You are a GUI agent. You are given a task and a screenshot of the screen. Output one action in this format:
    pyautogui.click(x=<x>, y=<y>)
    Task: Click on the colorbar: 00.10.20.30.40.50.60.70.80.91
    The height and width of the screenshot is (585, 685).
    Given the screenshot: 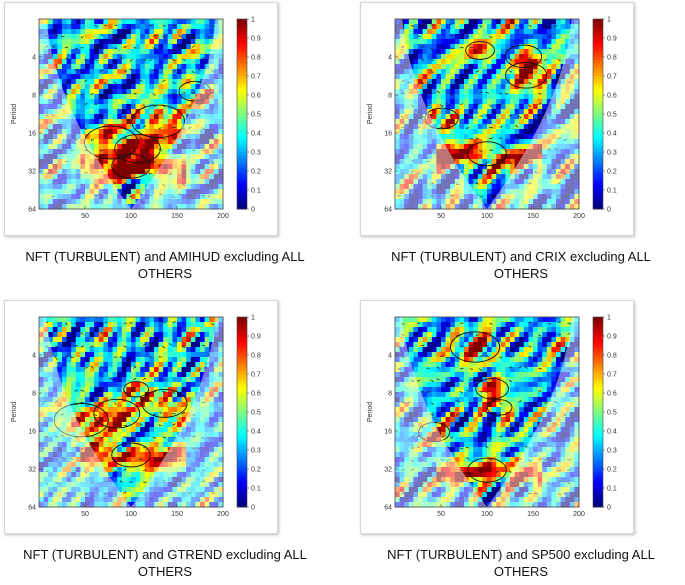 What is the action you would take?
    pyautogui.click(x=605, y=413)
    